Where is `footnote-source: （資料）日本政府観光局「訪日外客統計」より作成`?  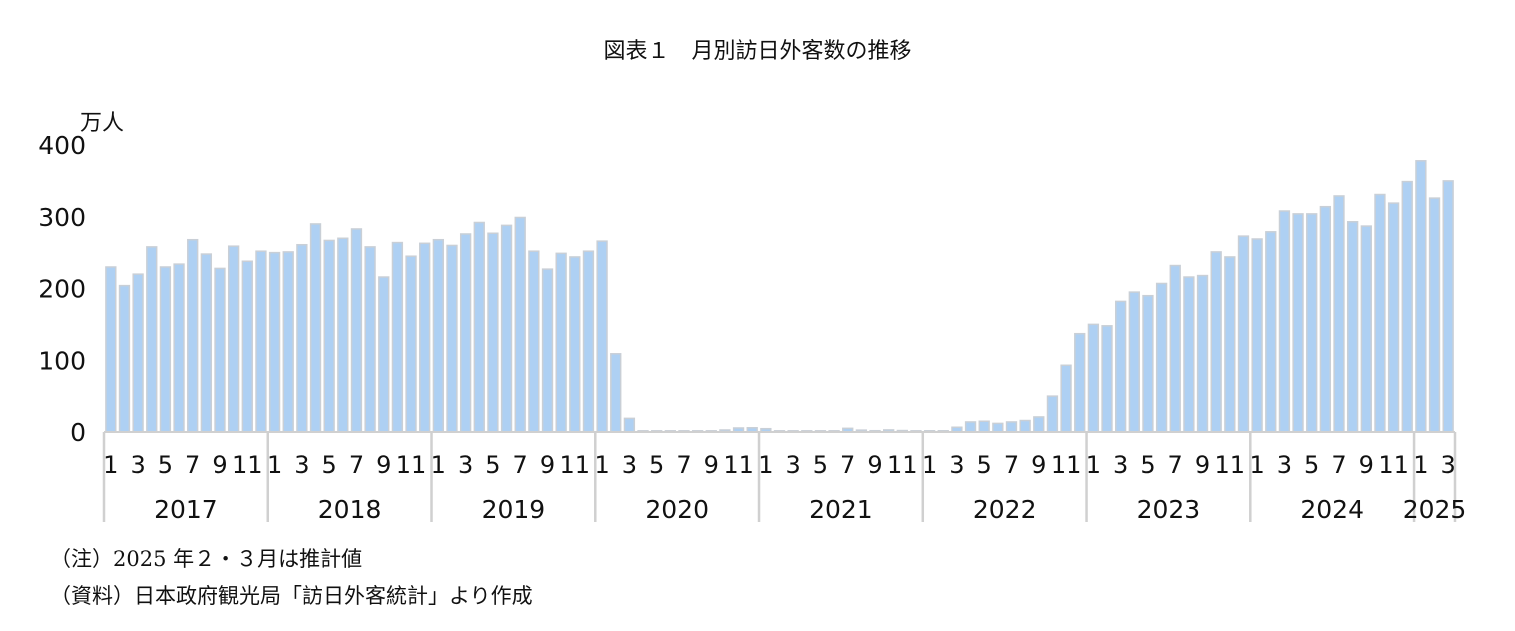 footnote-source: （資料）日本政府観光局「訪日外客統計」より作成 is located at coordinates (291, 596).